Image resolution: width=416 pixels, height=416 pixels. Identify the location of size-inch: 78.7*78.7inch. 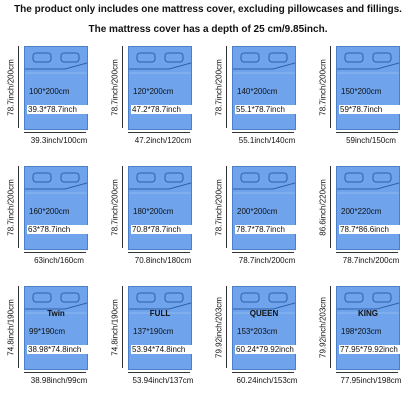
(266, 229).